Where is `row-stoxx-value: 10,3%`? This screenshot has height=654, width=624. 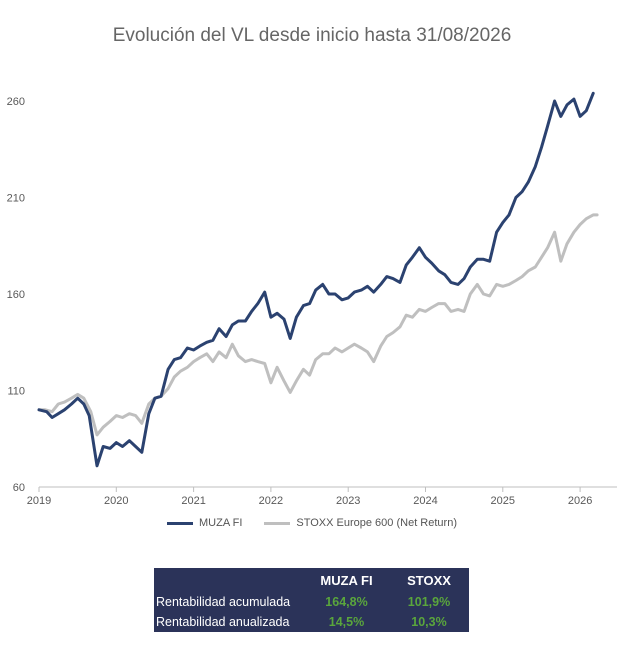
row-stoxx-value: 10,3% is located at coordinates (429, 622).